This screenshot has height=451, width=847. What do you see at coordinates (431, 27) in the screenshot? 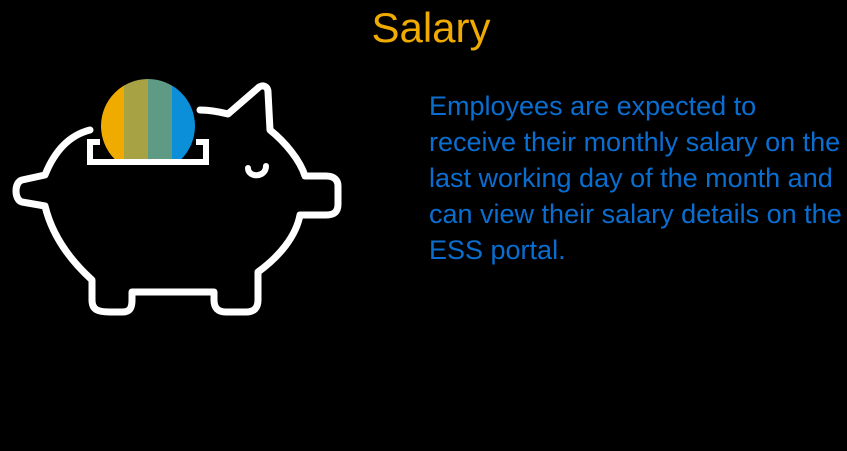
I see `slide-title: Salary` at bounding box center [431, 27].